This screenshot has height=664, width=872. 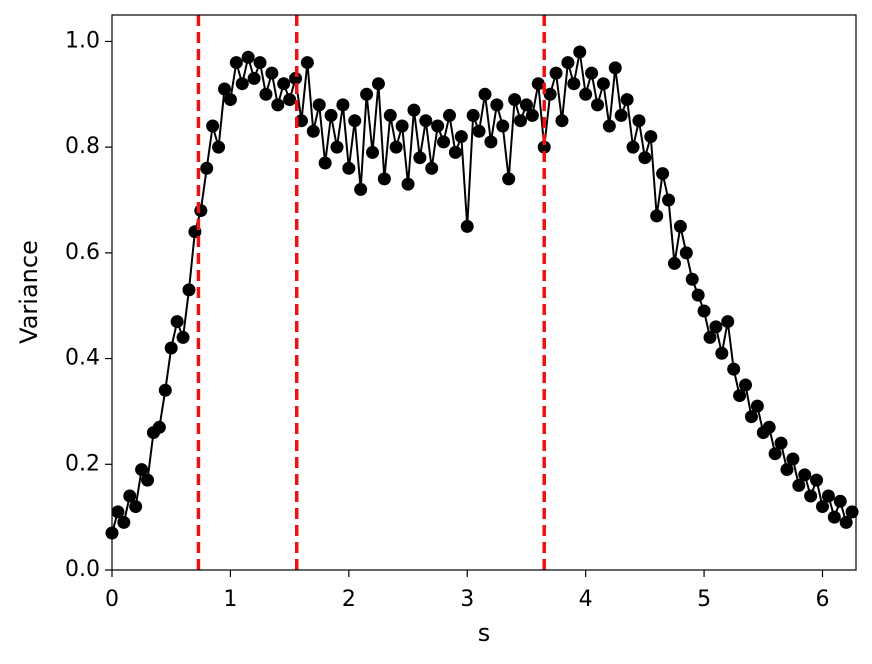 I want to click on y-axis-label: Variance, so click(x=29, y=292).